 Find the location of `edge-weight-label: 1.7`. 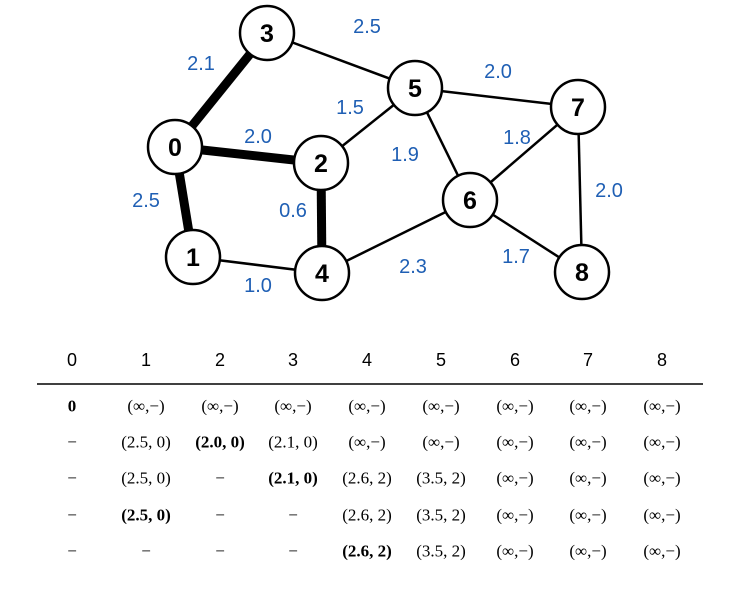

edge-weight-label: 1.7 is located at coordinates (516, 257).